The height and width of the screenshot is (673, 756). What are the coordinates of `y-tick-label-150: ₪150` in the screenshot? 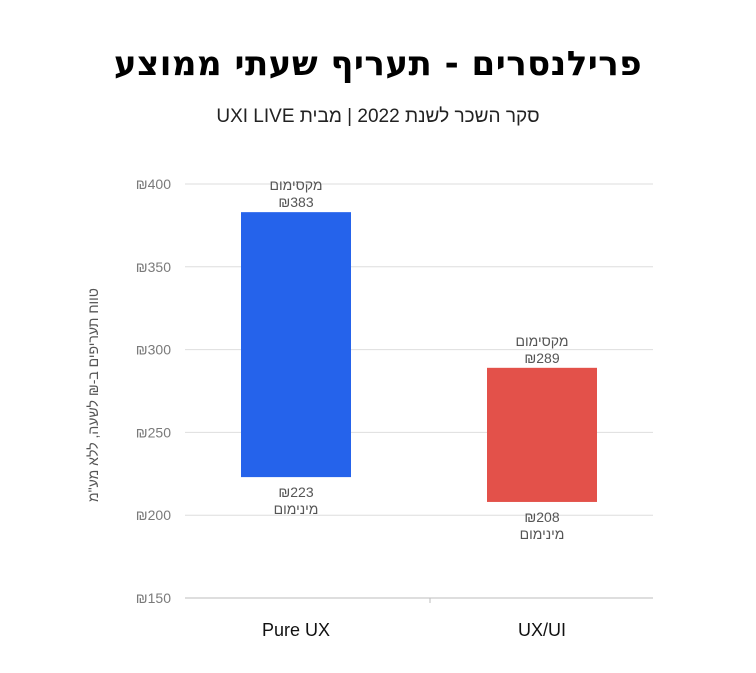 It's located at (153, 598).